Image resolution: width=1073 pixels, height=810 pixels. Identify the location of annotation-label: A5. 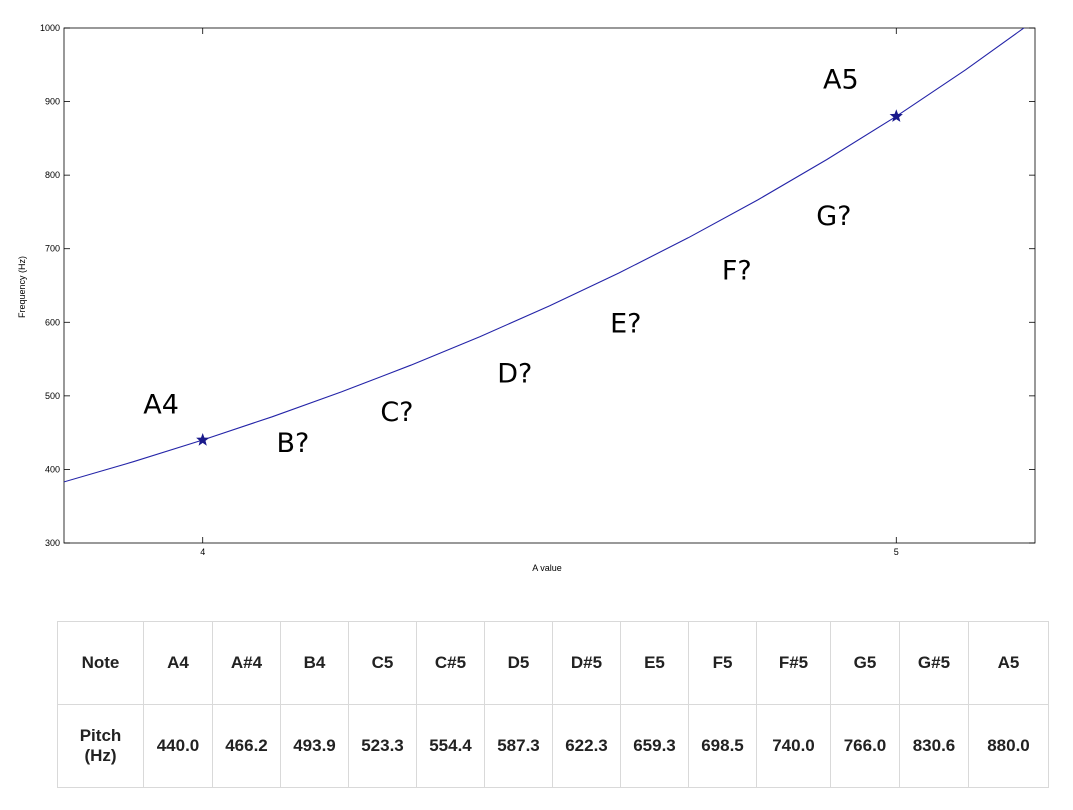
(841, 79).